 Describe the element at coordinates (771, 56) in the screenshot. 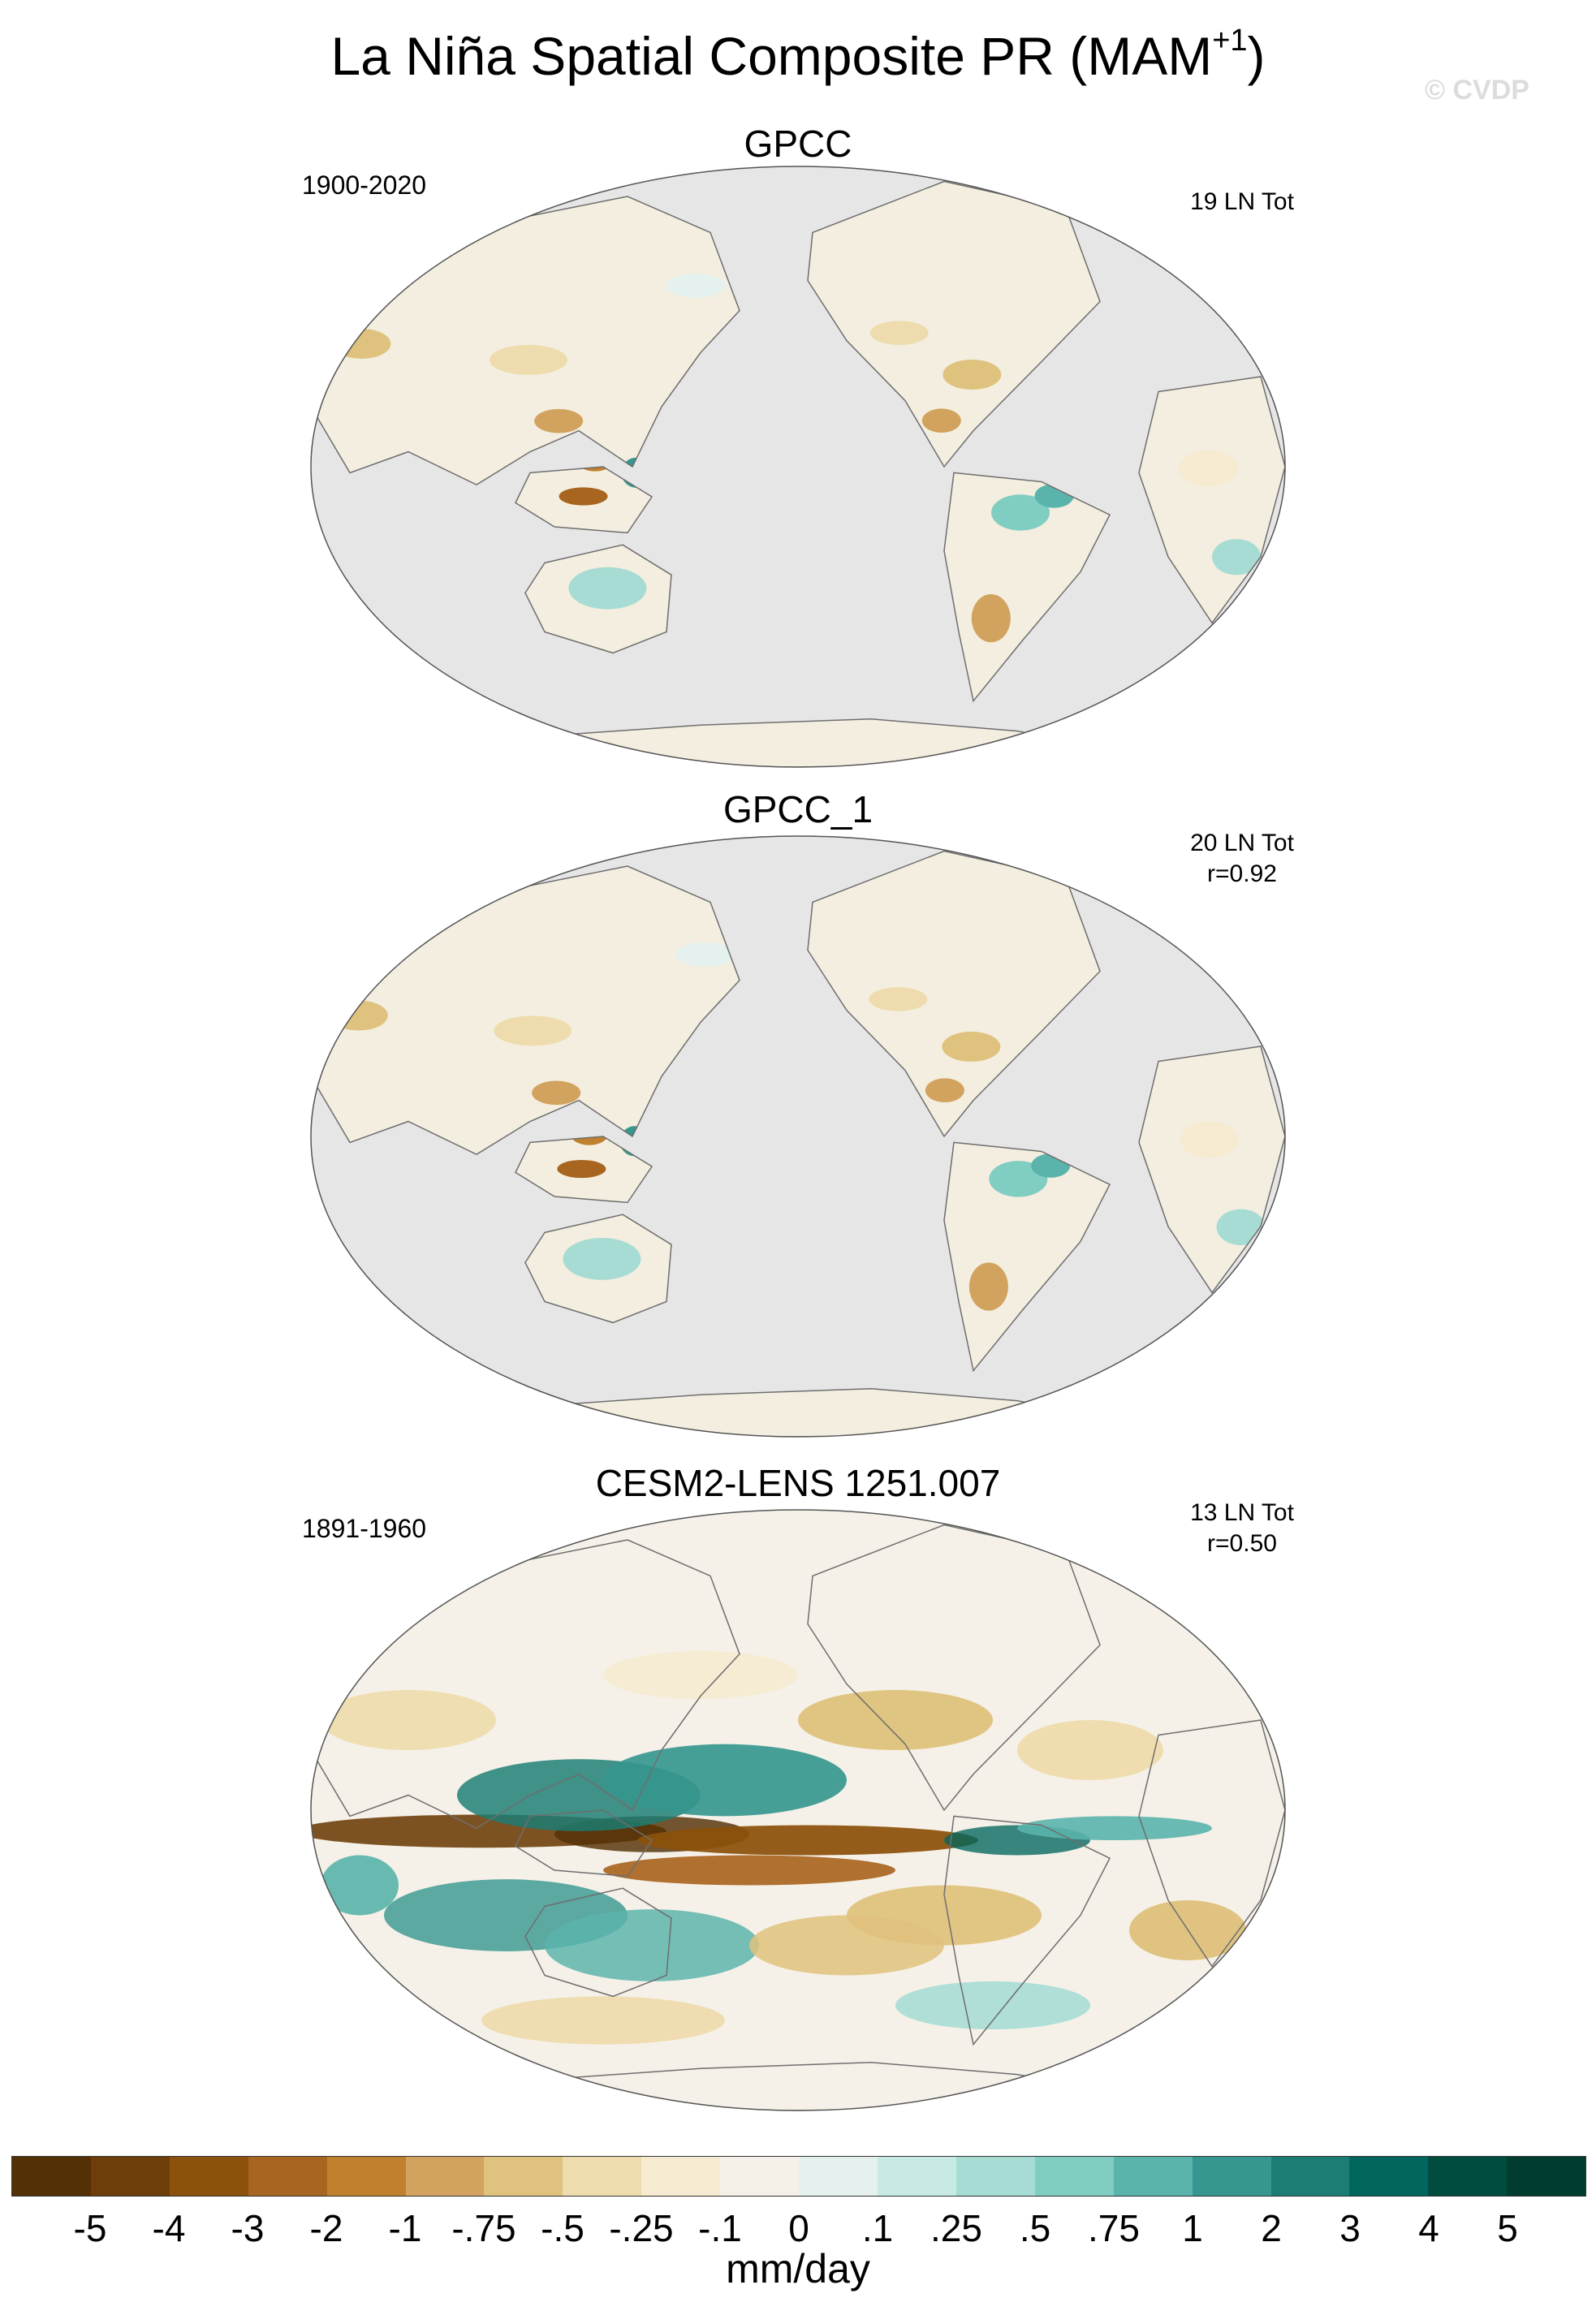

I see `figure-title-text: La Niña Spatial Composite PR (MAM` at that location.